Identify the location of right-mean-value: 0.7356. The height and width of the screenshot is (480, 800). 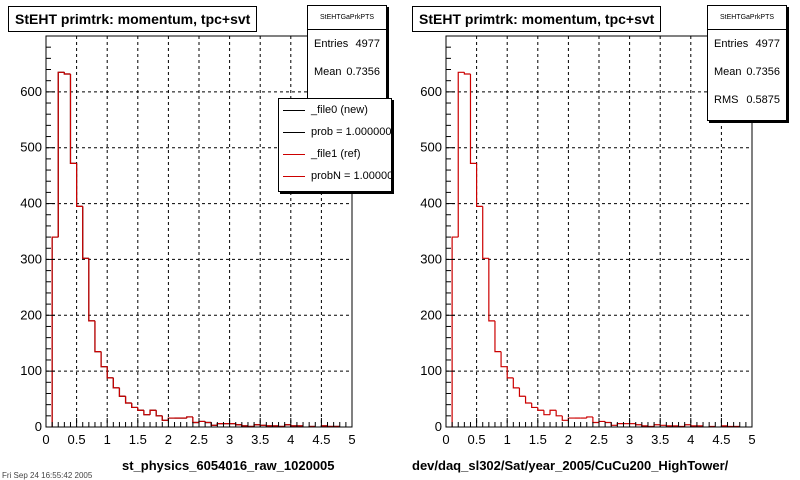
(763, 72).